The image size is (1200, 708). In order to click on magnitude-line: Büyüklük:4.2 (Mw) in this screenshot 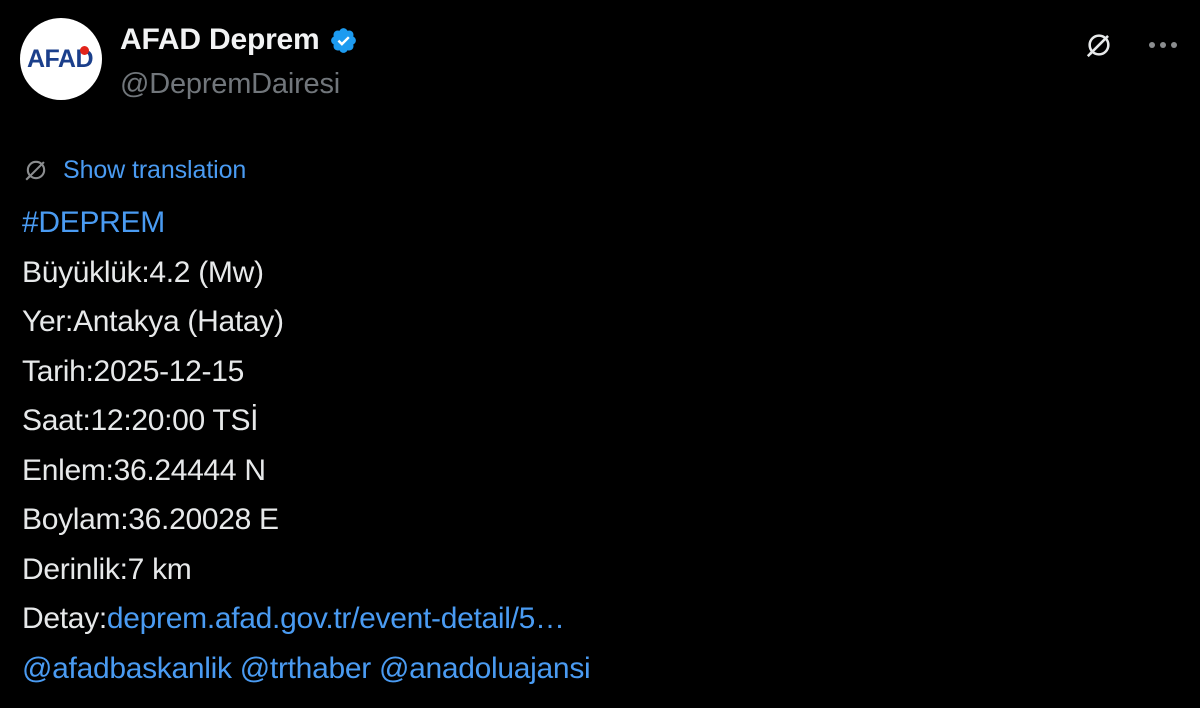, I will do `click(143, 272)`.